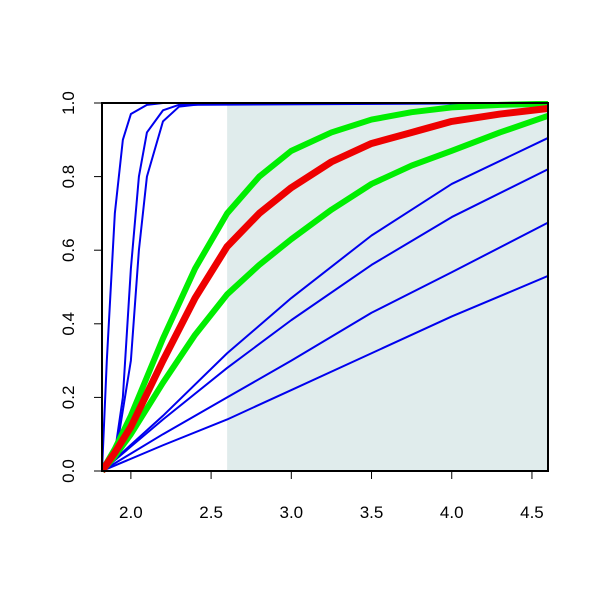 The height and width of the screenshot is (605, 600). Describe the element at coordinates (372, 512) in the screenshot. I see `x-tick-label: 3.5` at that location.